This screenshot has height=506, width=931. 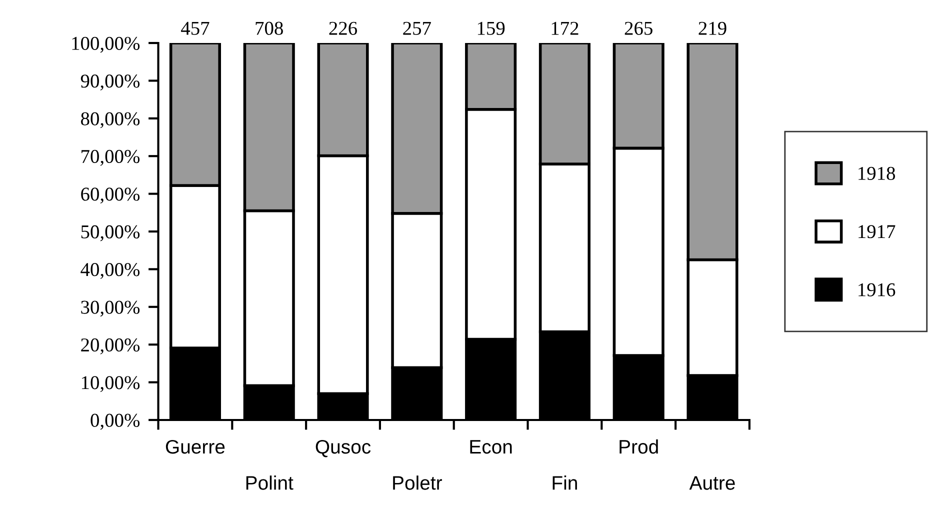 What do you see at coordinates (110, 271) in the screenshot?
I see `y-tick-label: 40,00%` at bounding box center [110, 271].